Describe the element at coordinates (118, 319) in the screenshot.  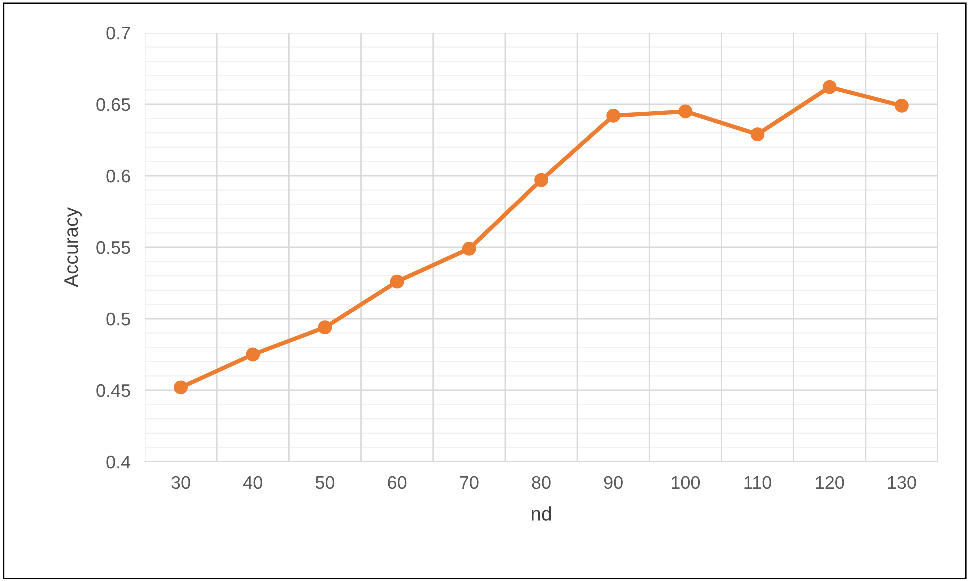
I see `y-tick-label: 0.5` at that location.